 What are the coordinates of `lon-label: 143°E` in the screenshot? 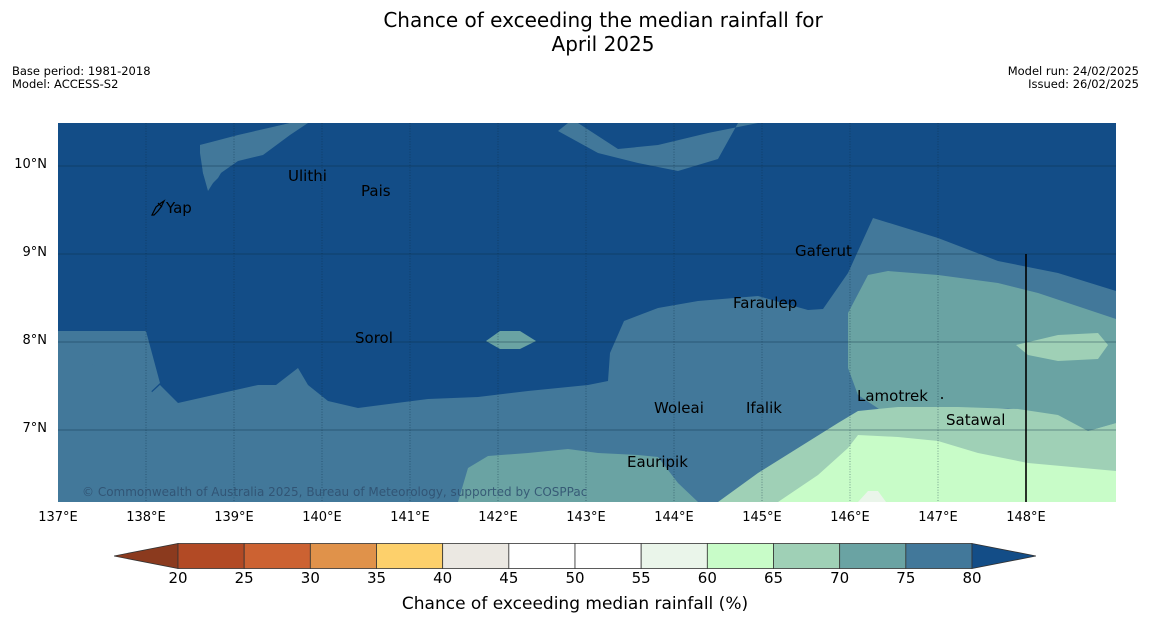 It's located at (586, 517).